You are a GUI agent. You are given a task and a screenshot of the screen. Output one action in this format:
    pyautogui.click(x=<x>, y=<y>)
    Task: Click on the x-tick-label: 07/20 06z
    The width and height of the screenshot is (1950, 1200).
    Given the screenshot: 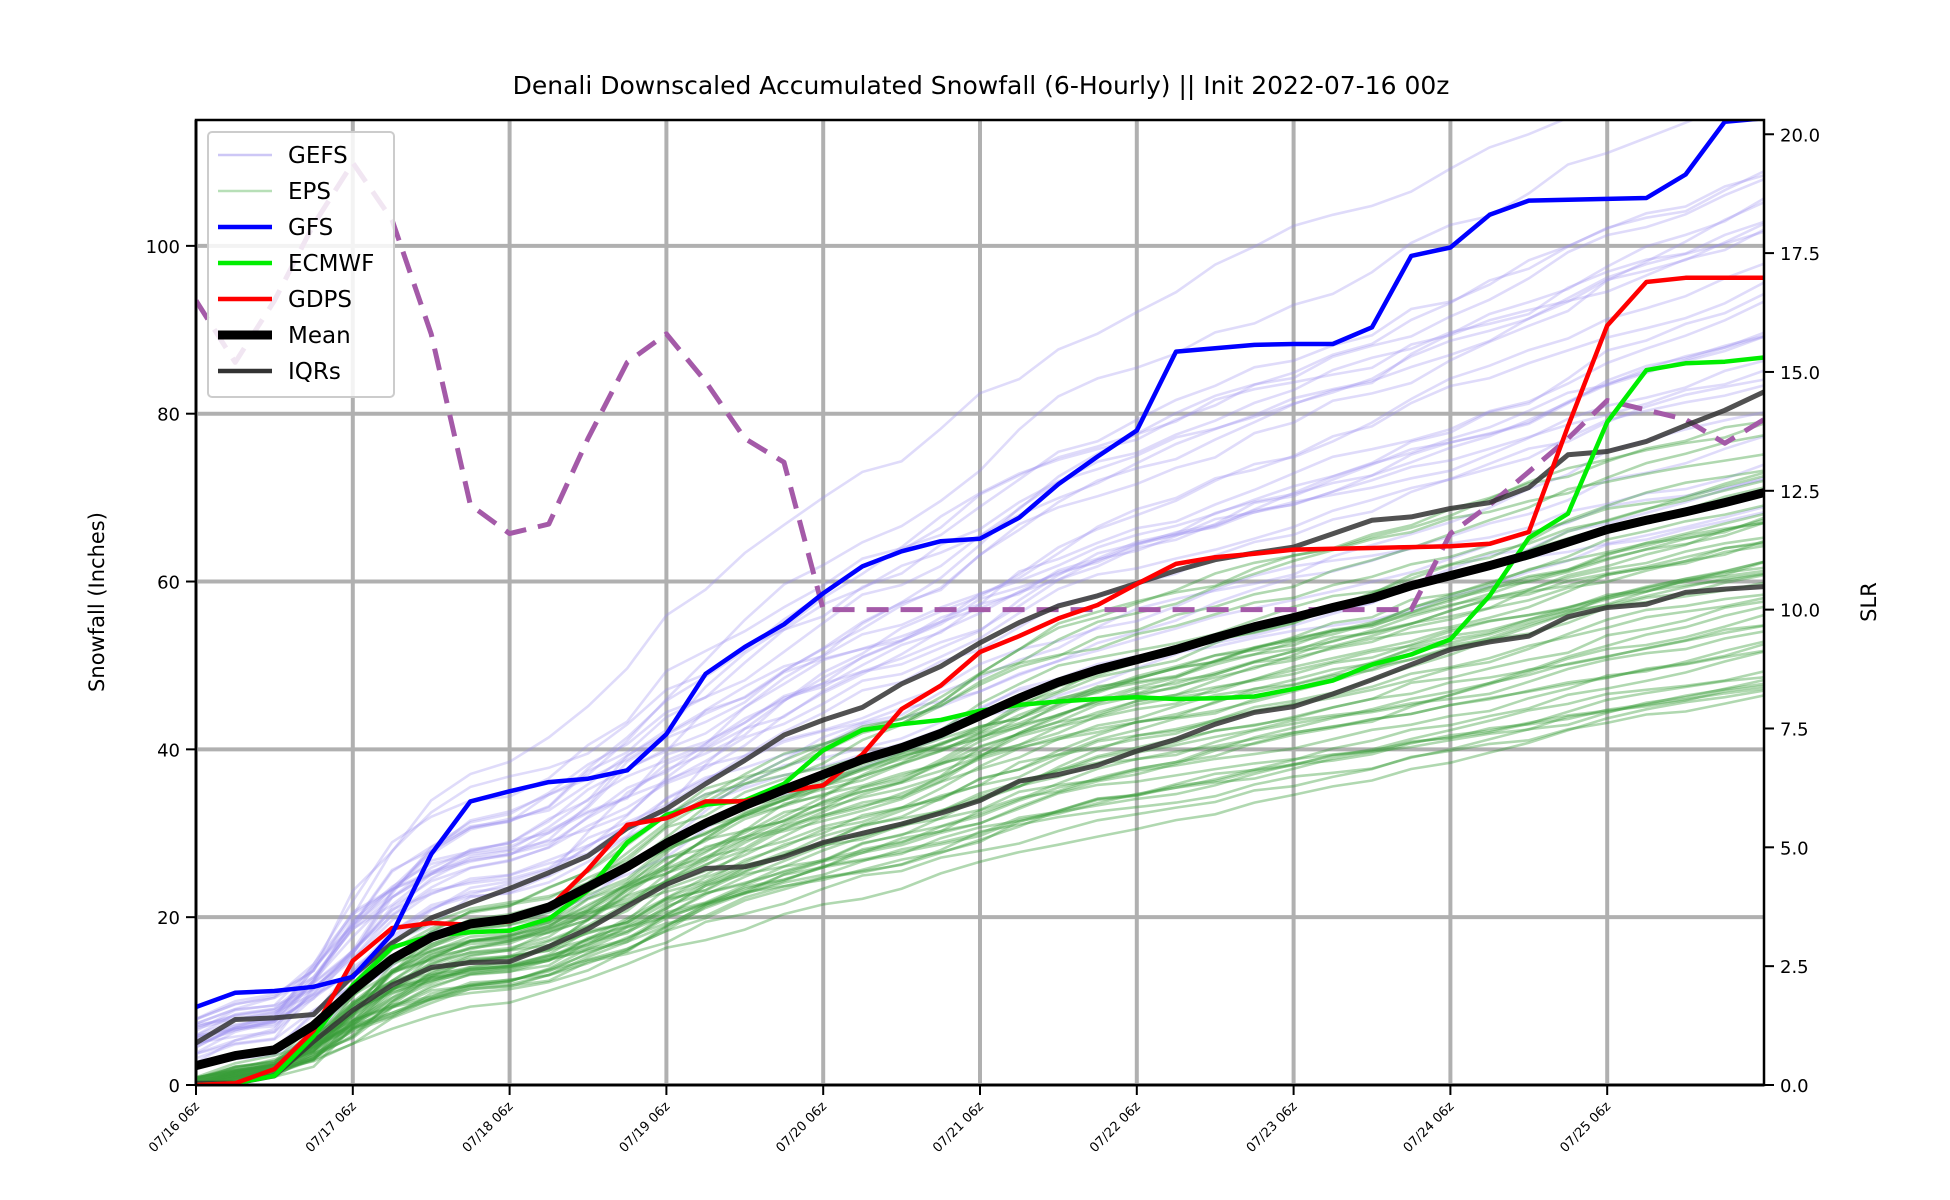 What is the action you would take?
    pyautogui.click(x=801, y=1127)
    